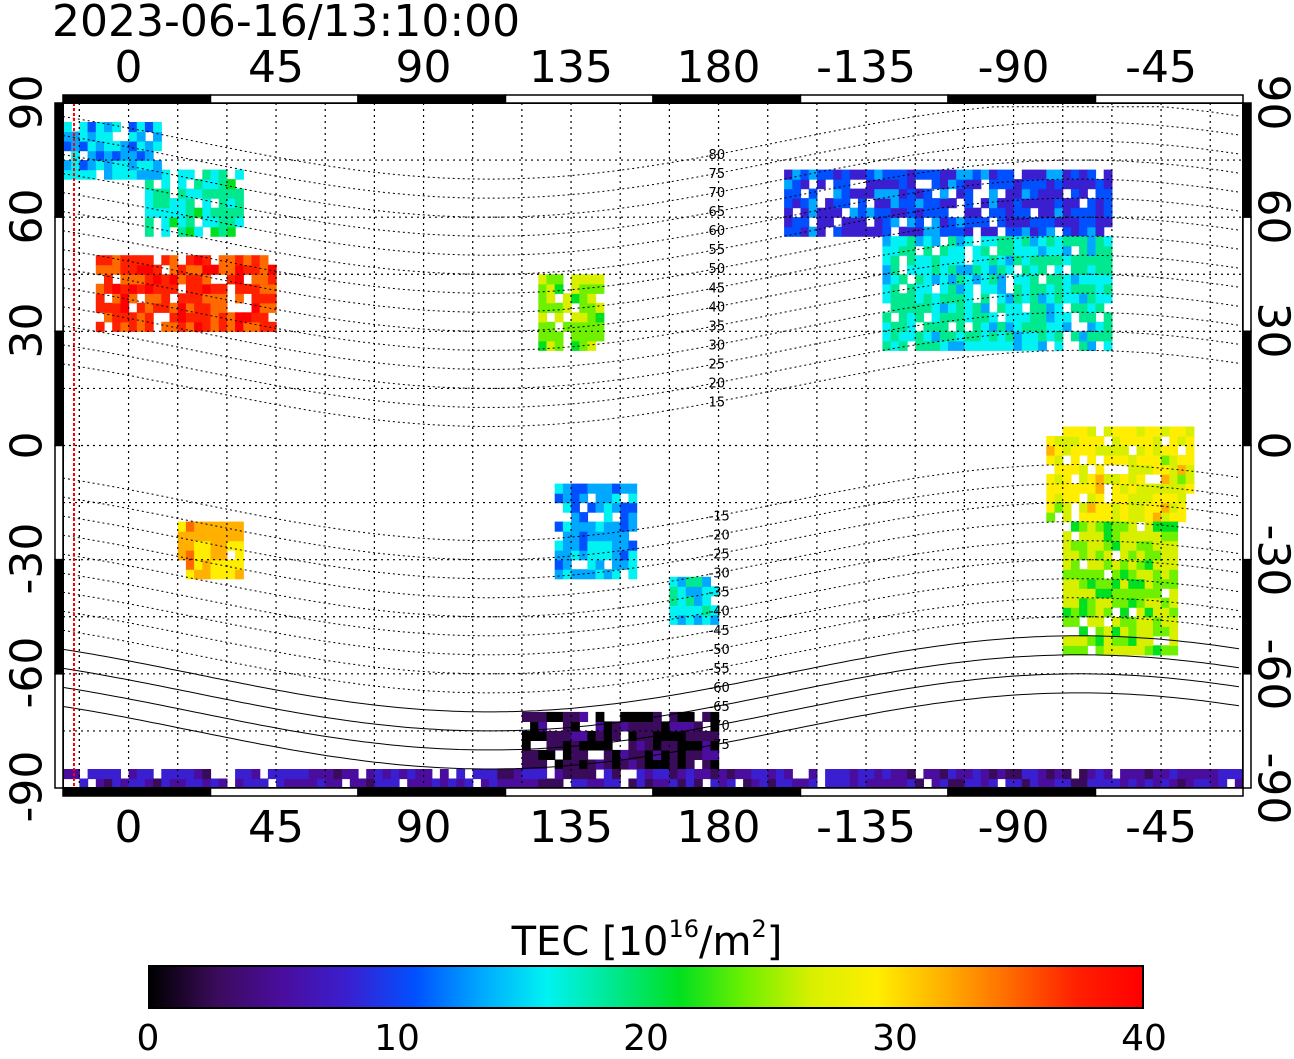 This screenshot has height=1059, width=1294. Describe the element at coordinates (719, 68) in the screenshot. I see `top-lon-label: 180` at that location.